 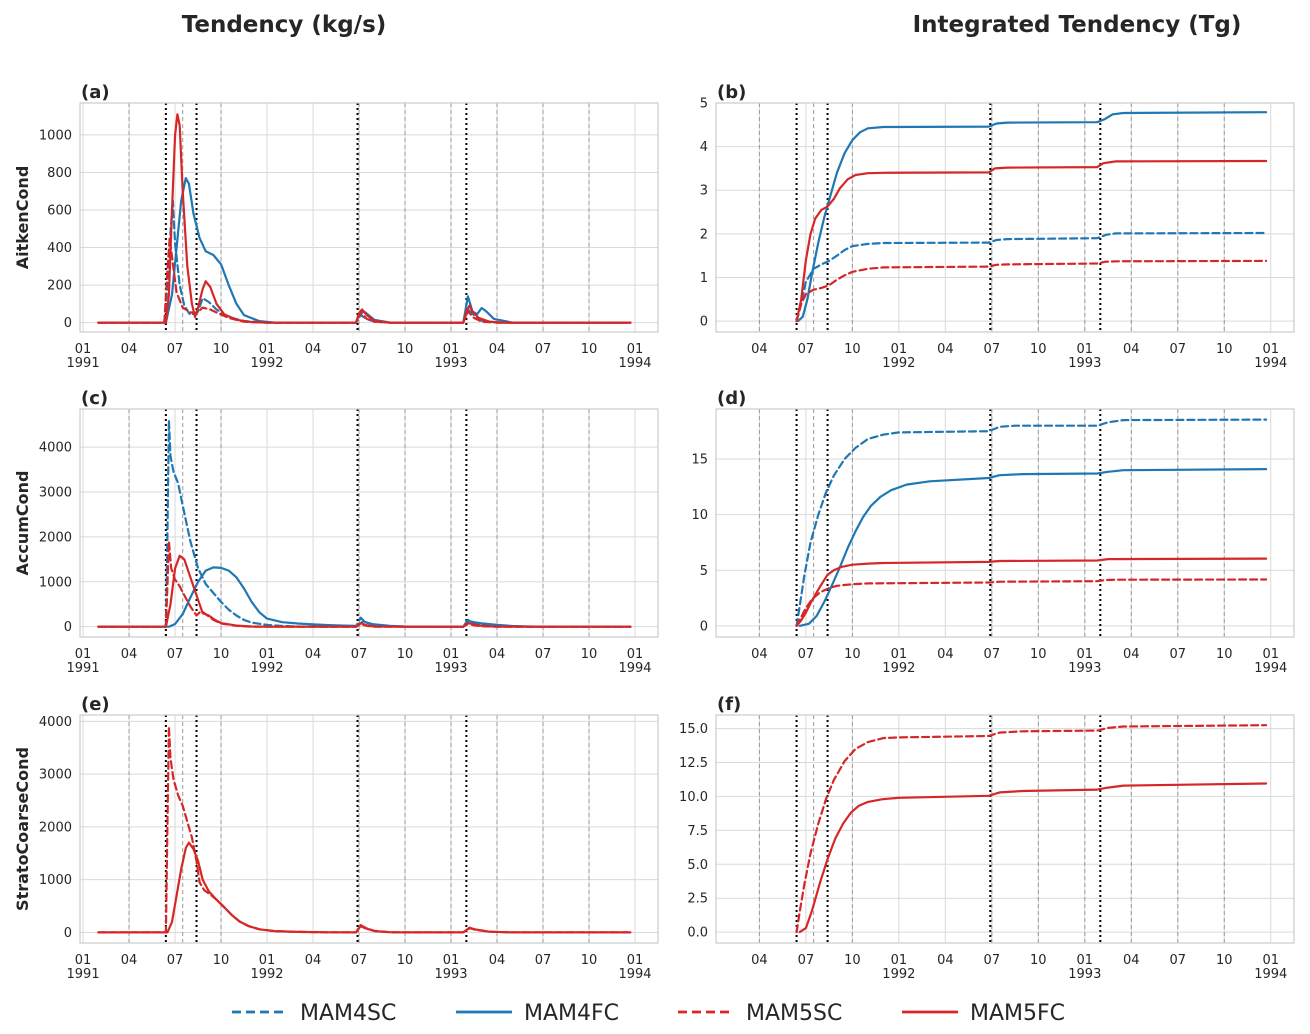 What do you see at coordinates (1077, 25) in the screenshot?
I see `right-column-title: Integrated Tendency (Tg)` at bounding box center [1077, 25].